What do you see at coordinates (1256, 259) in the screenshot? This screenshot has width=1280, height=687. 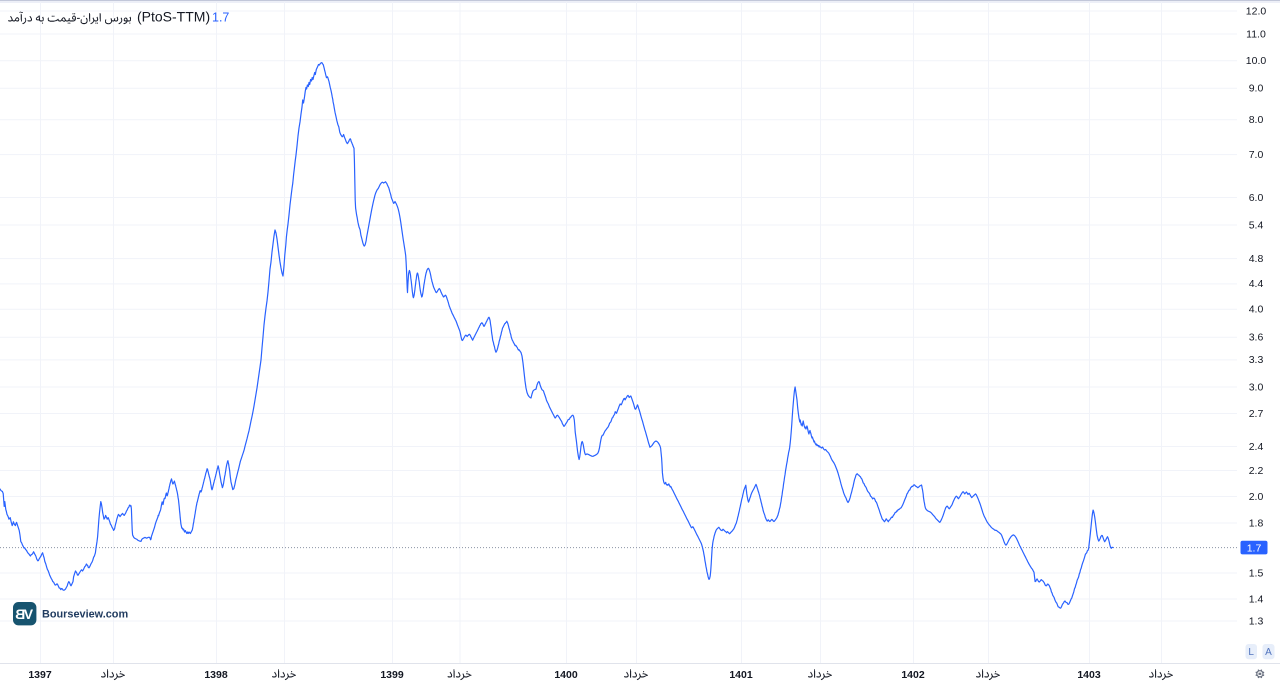 I see `svg-text: 4.8` at bounding box center [1256, 259].